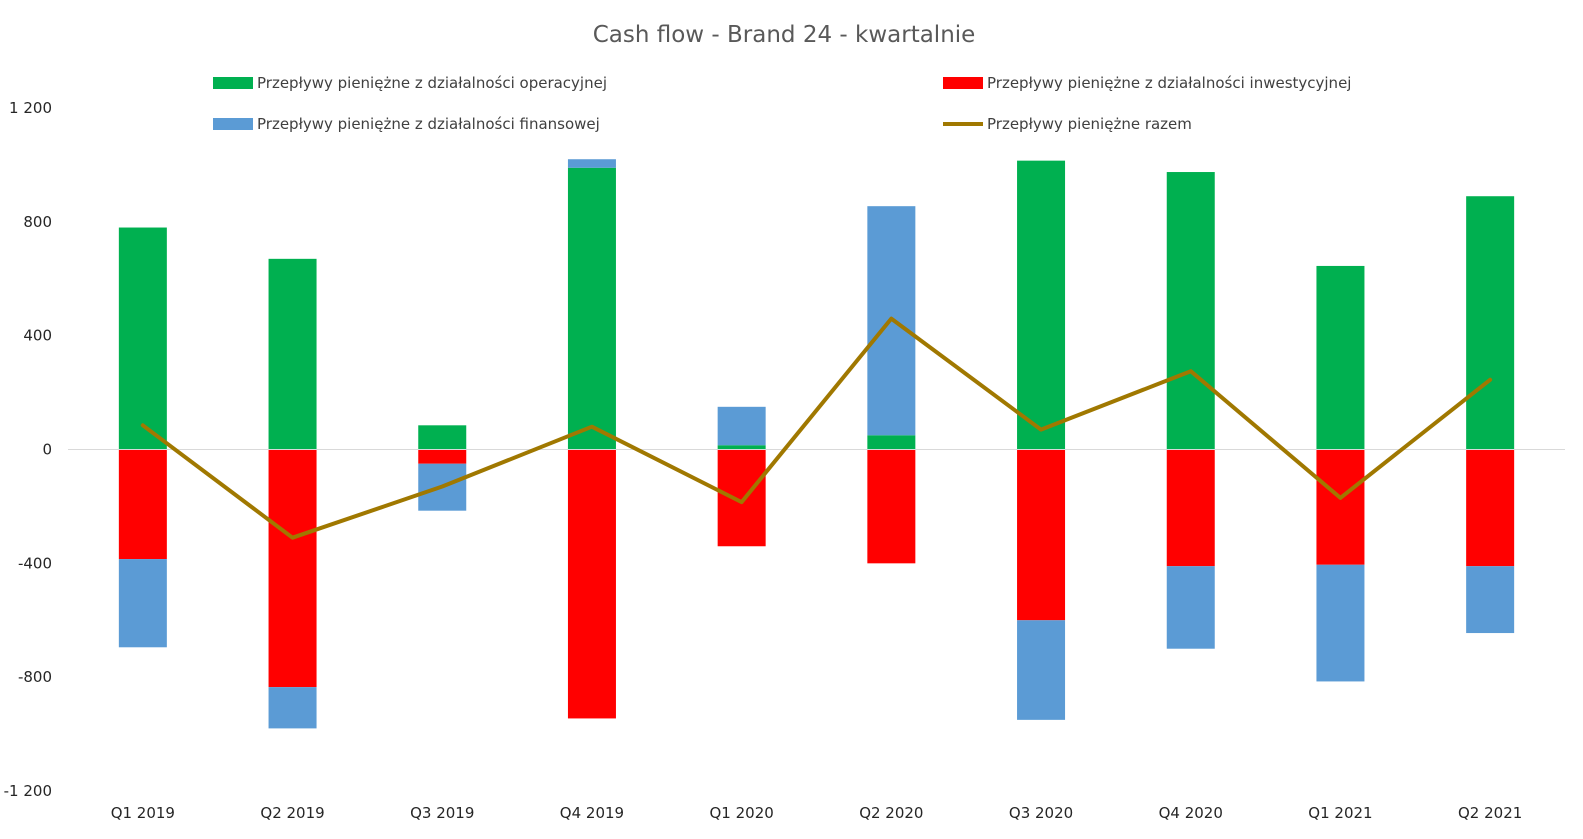  Describe the element at coordinates (37, 336) in the screenshot. I see `y-tick-label: 400` at that location.